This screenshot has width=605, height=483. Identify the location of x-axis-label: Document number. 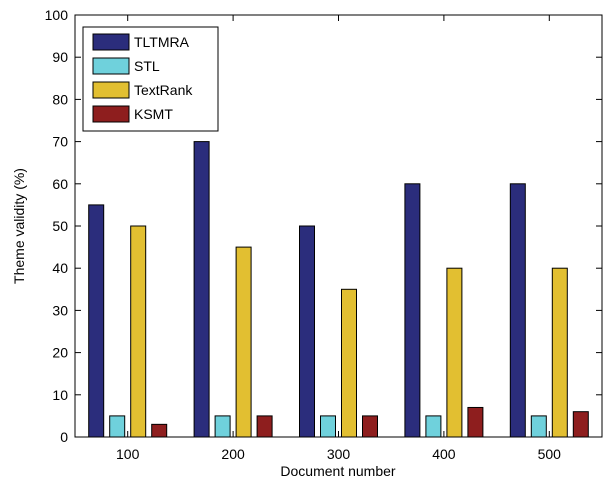
(338, 471).